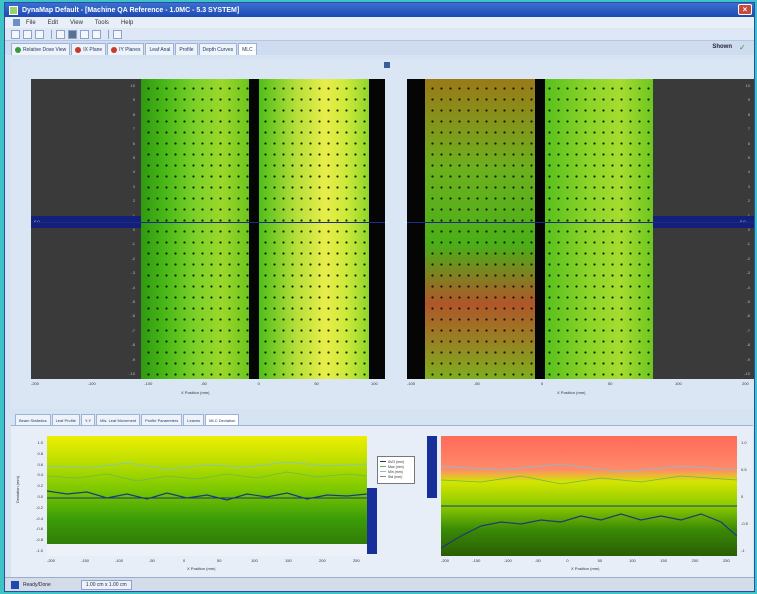  What do you see at coordinates (101, 22) in the screenshot?
I see `menu-tools: Tools` at bounding box center [101, 22].